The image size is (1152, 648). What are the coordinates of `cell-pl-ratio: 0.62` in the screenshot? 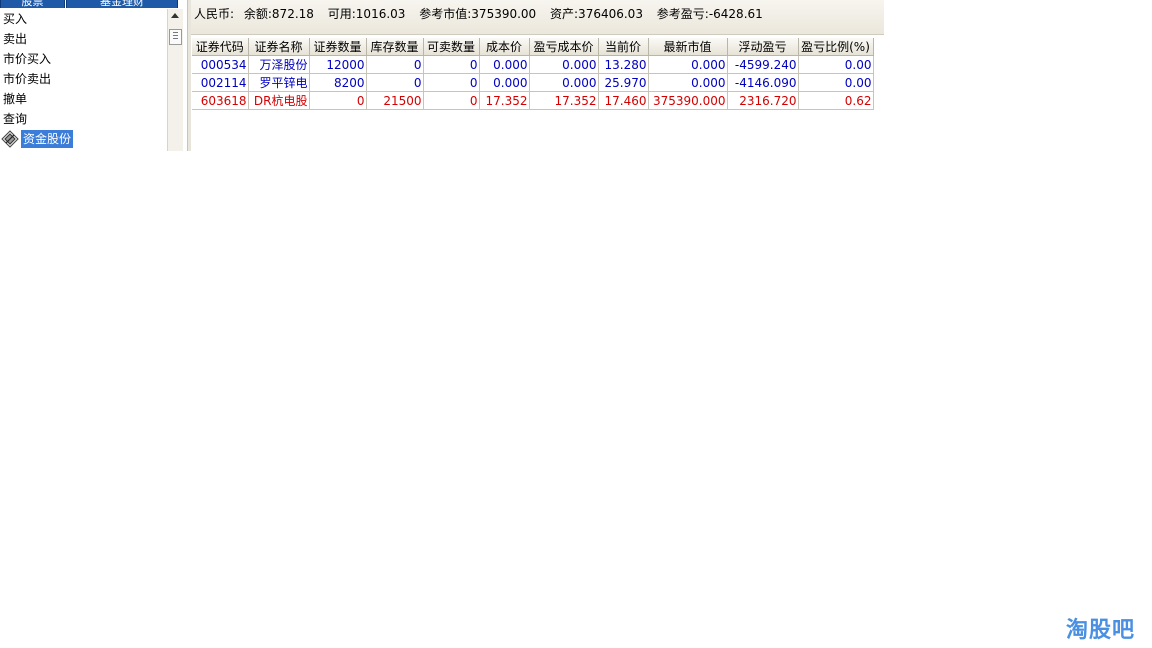 It's located at (836, 100).